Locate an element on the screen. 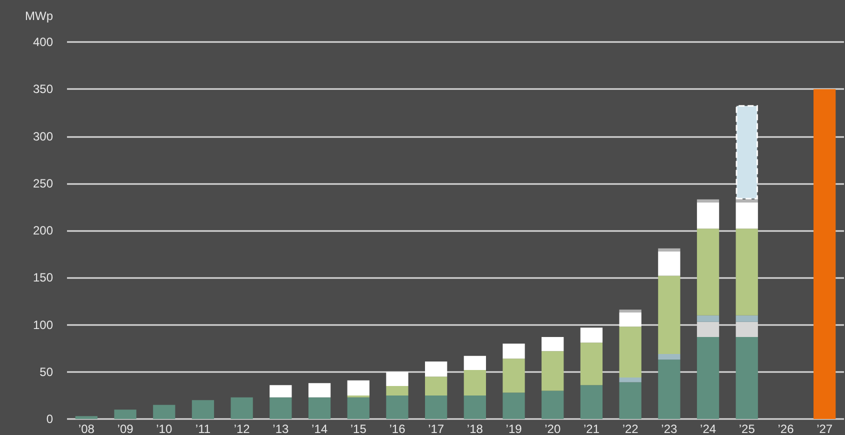  x-tick-label: ’21 is located at coordinates (591, 428).